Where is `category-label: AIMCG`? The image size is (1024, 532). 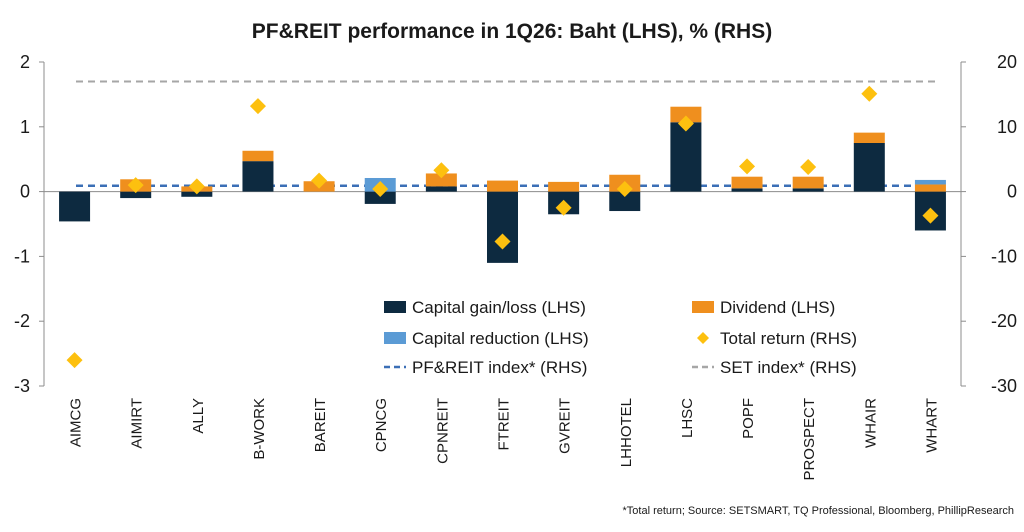 category-label: AIMCG is located at coordinates (76, 422).